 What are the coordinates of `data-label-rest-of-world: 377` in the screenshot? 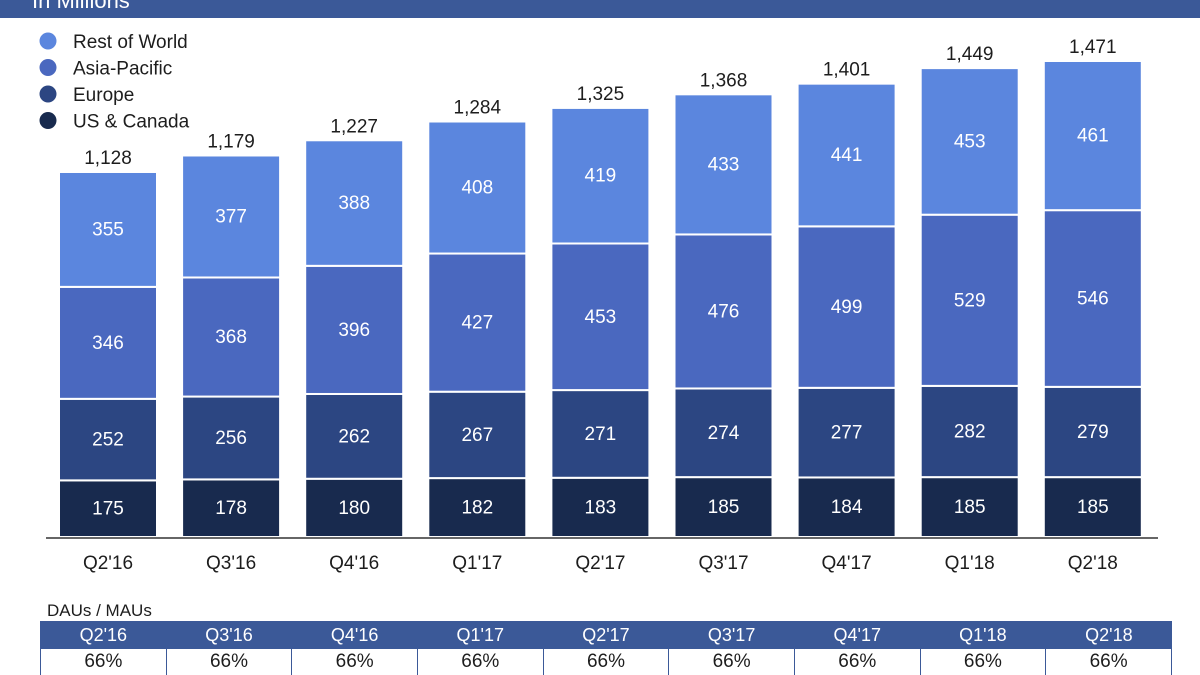 It's located at (231, 217).